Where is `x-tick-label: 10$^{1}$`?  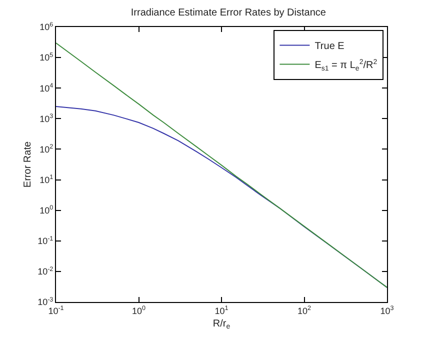 x-tick-label: 10$^{1}$ is located at coordinates (221, 310).